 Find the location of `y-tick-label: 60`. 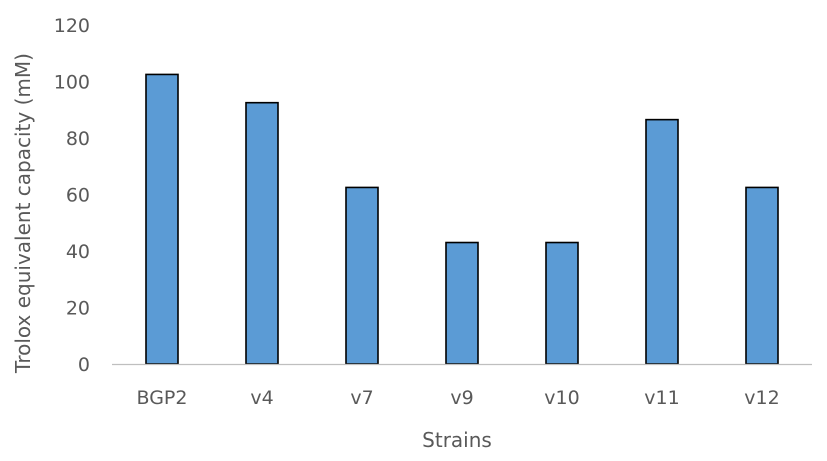

y-tick-label: 60 is located at coordinates (78, 196).